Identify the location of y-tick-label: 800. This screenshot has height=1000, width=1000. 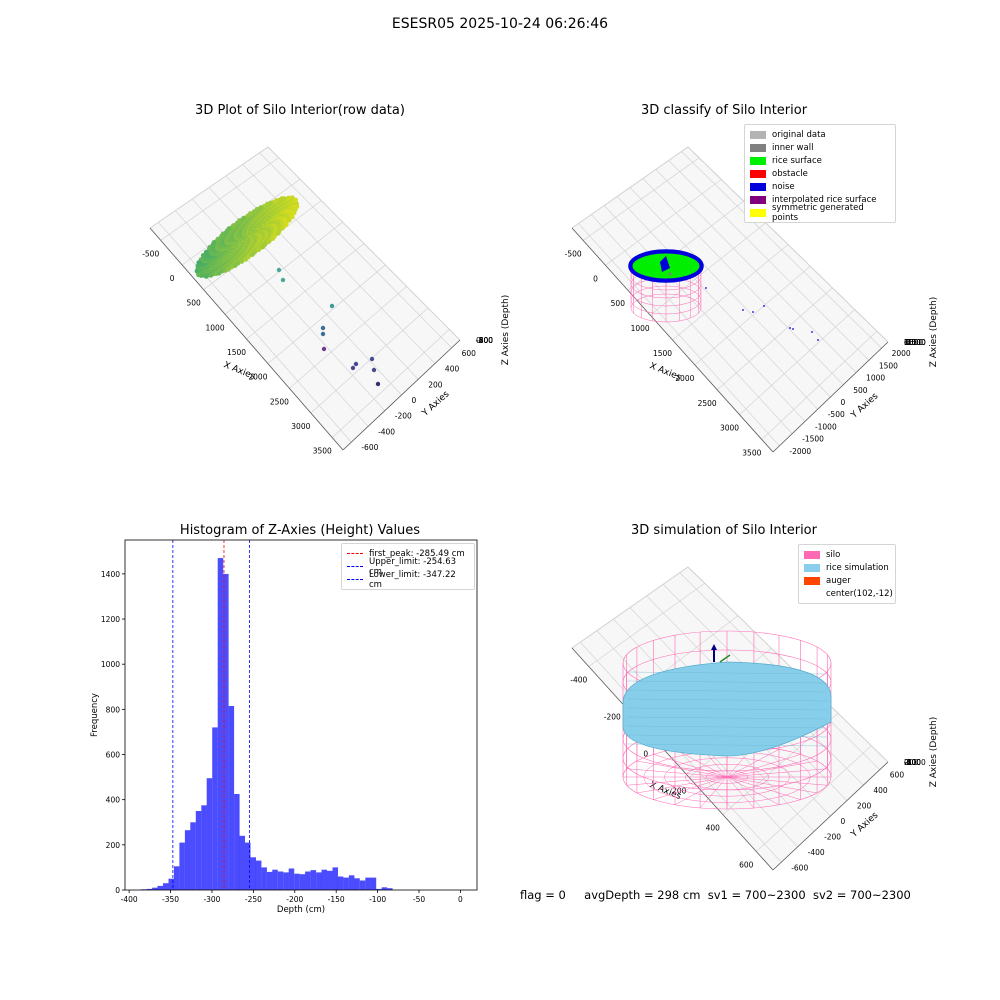
(113, 709).